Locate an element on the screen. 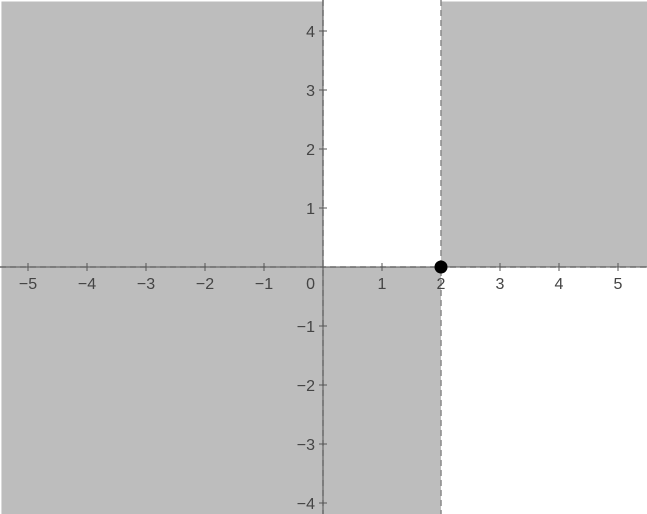 Image resolution: width=647 pixels, height=514 pixels. points is located at coordinates (441, 267).